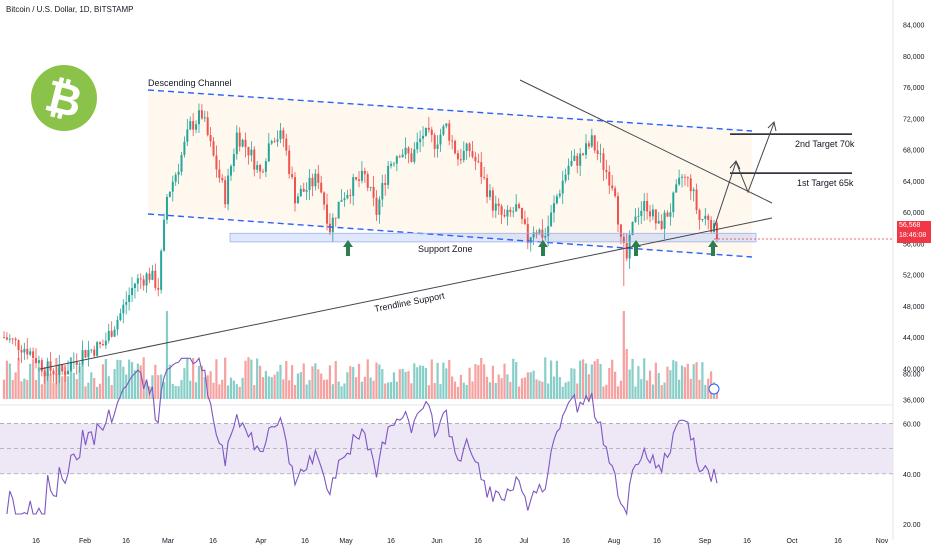  I want to click on resistance-line, so click(646, 141).